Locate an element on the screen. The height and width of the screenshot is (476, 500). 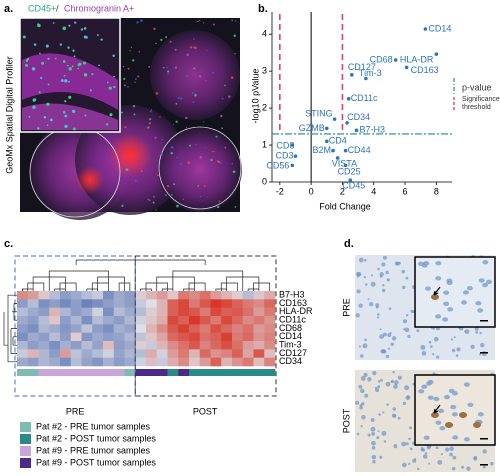
legend-label: Pat #2 - PRE tumor samples is located at coordinates (93, 426).